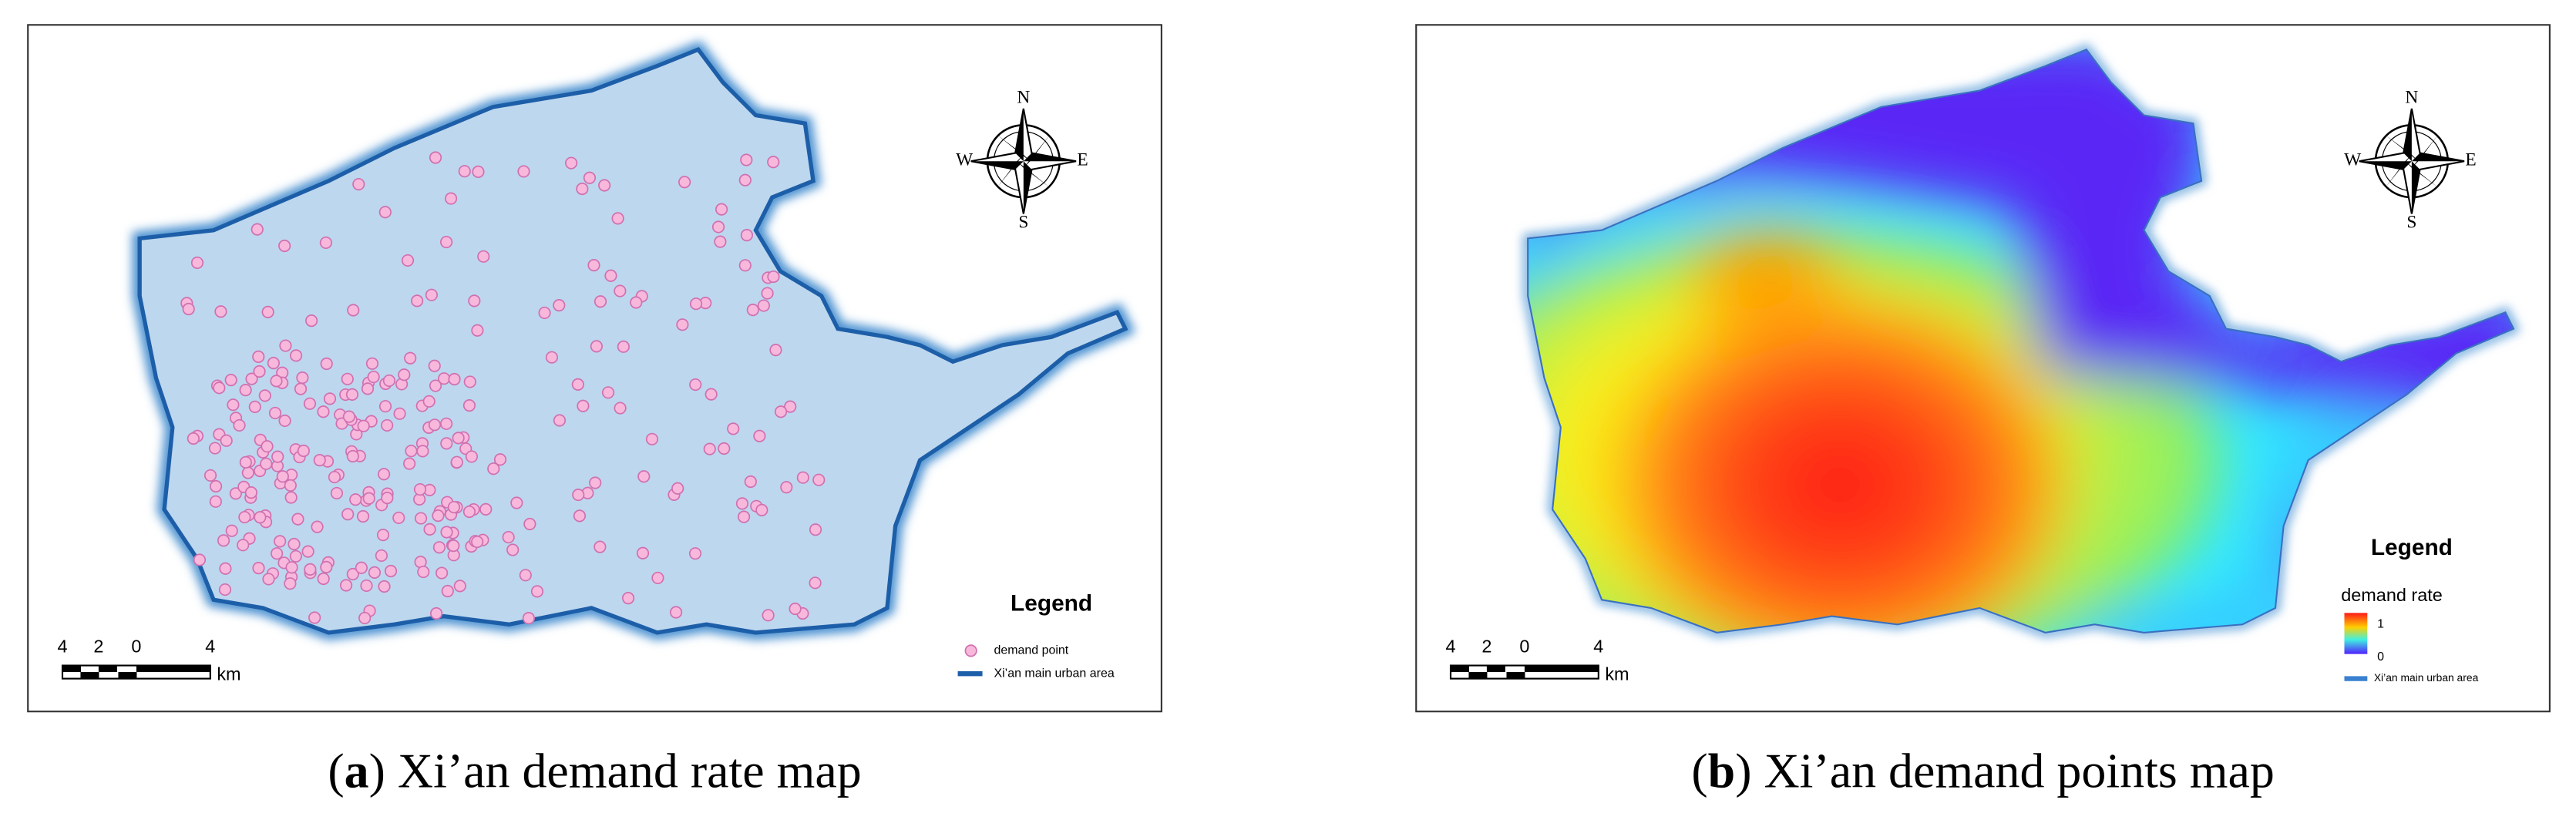  I want to click on scale-label: 0, so click(136, 646).